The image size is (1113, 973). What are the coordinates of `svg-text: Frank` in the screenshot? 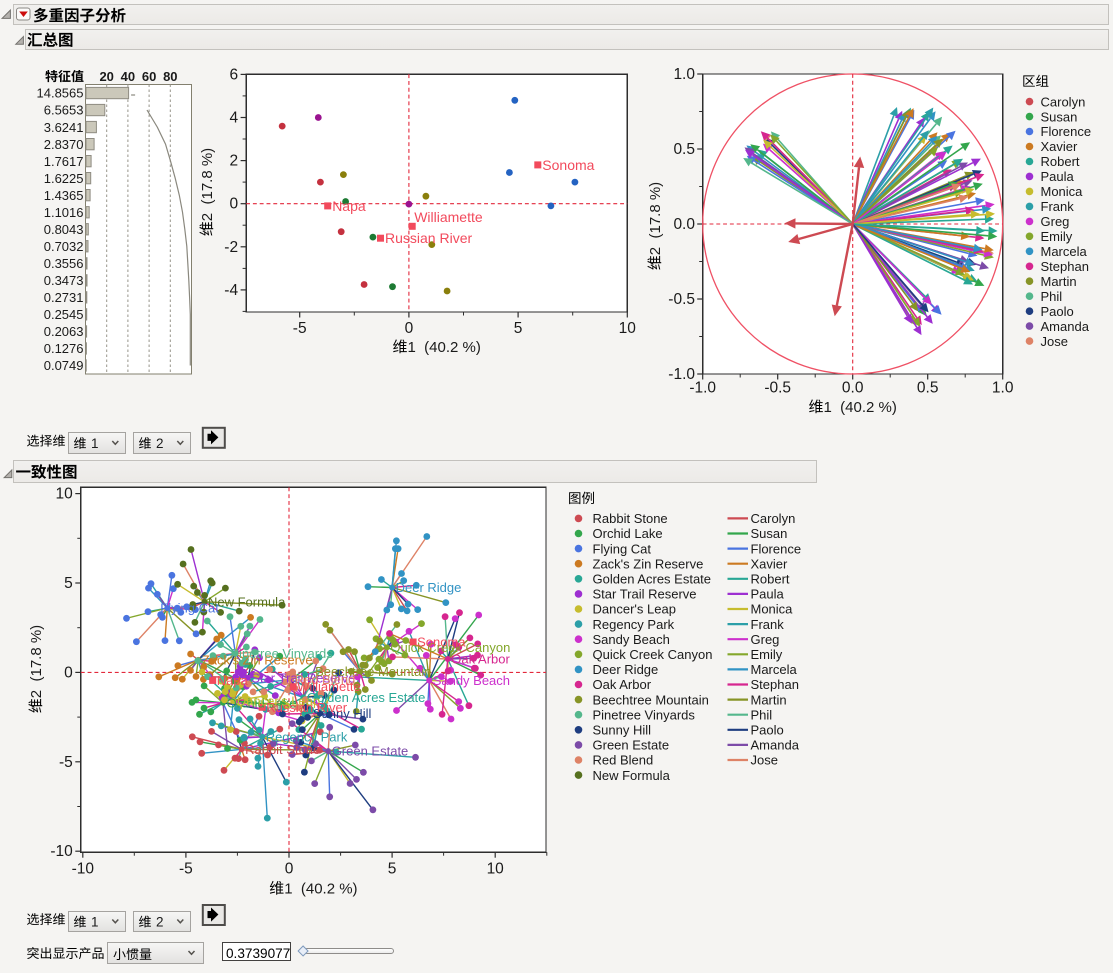 It's located at (768, 624).